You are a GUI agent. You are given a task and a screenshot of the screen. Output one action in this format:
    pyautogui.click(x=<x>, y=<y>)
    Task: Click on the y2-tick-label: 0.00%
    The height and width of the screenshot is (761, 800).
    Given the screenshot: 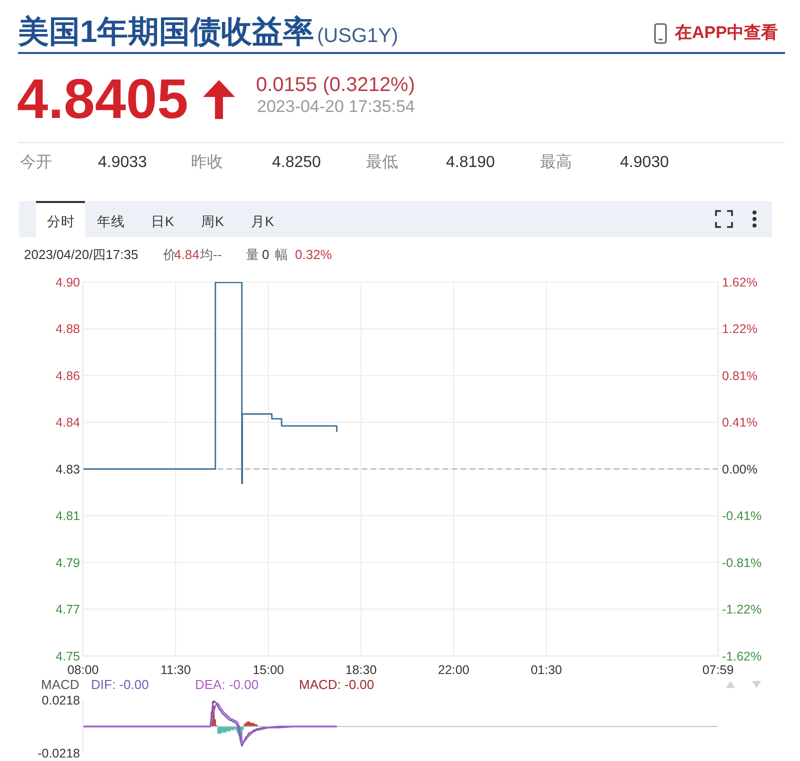 What is the action you would take?
    pyautogui.click(x=740, y=469)
    